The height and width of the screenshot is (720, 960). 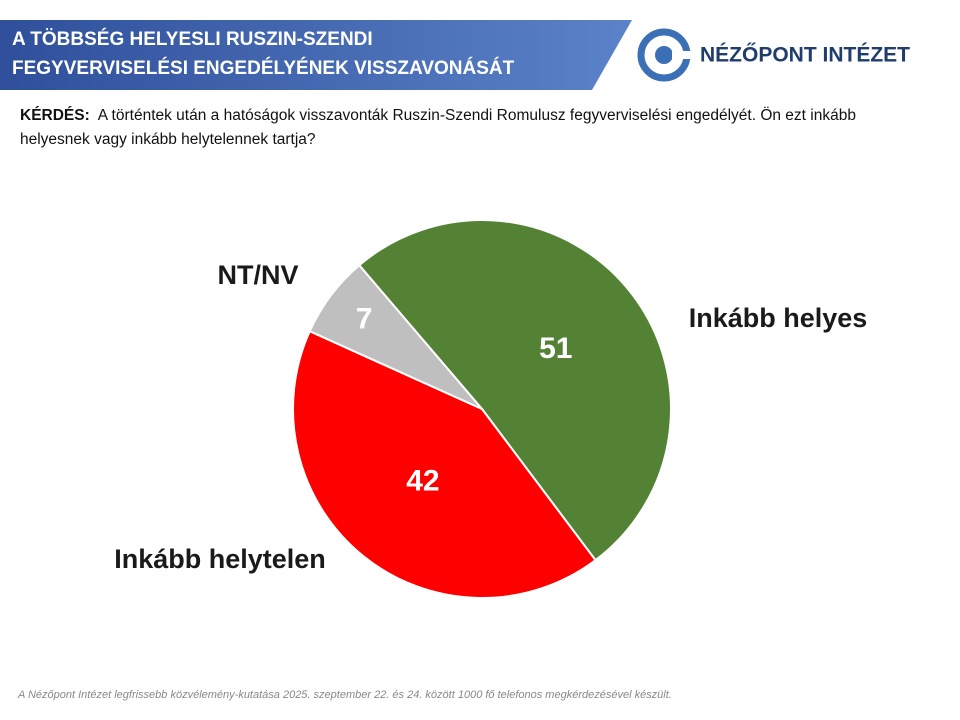 I want to click on header-title: A TÖBBSÉG HELYESLI RUSZIN-SZENDI, so click(x=192, y=39).